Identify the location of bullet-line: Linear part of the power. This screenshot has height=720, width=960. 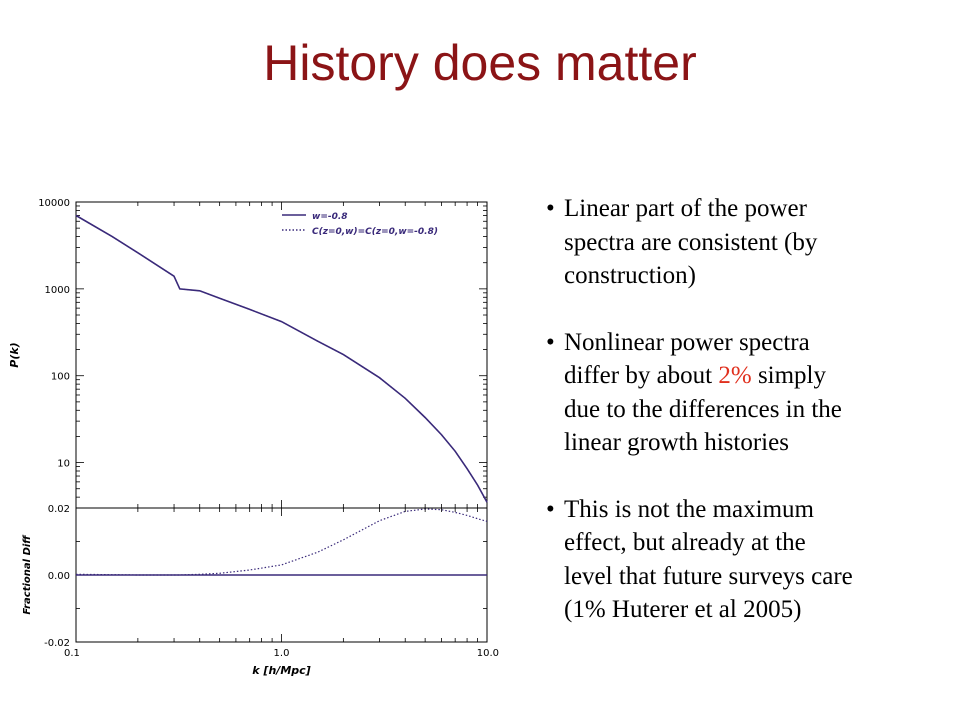
(685, 208).